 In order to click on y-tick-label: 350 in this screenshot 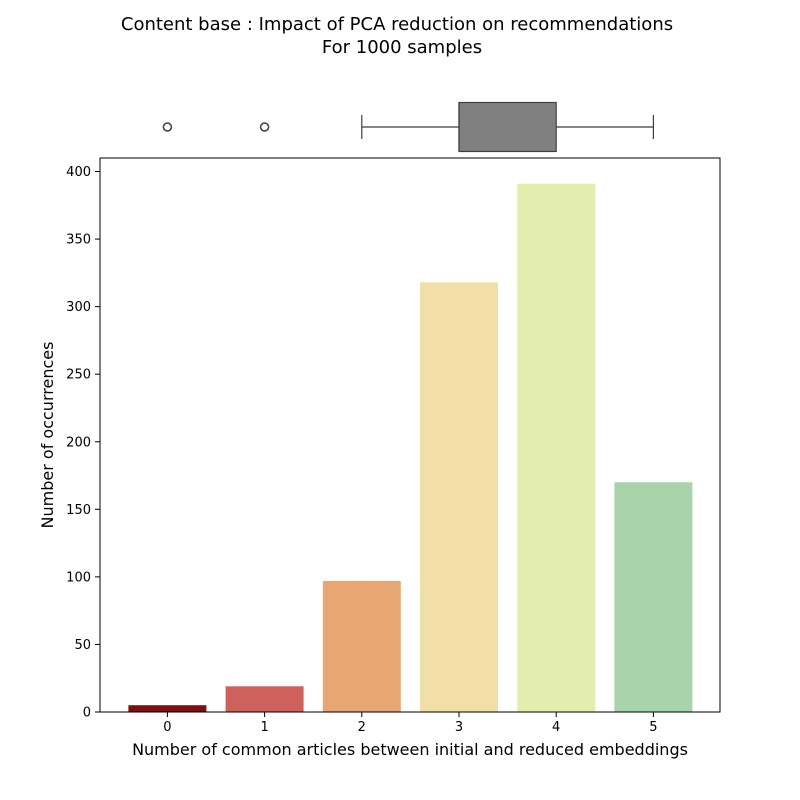, I will do `click(78, 240)`.